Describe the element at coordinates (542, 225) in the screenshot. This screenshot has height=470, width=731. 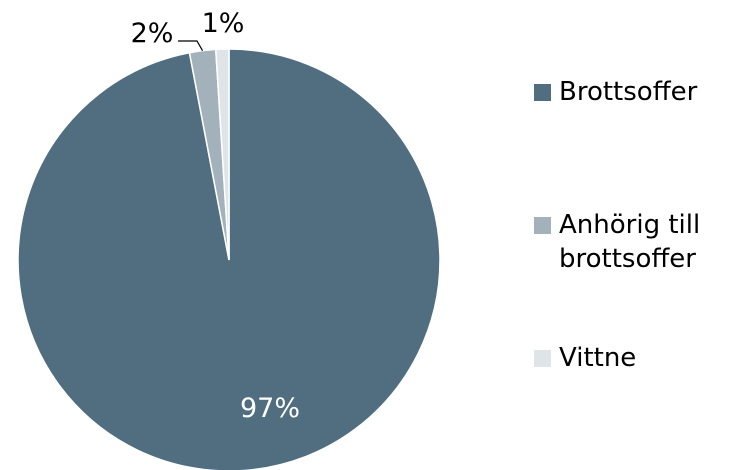
I see `legend-swatch-anhorig` at that location.